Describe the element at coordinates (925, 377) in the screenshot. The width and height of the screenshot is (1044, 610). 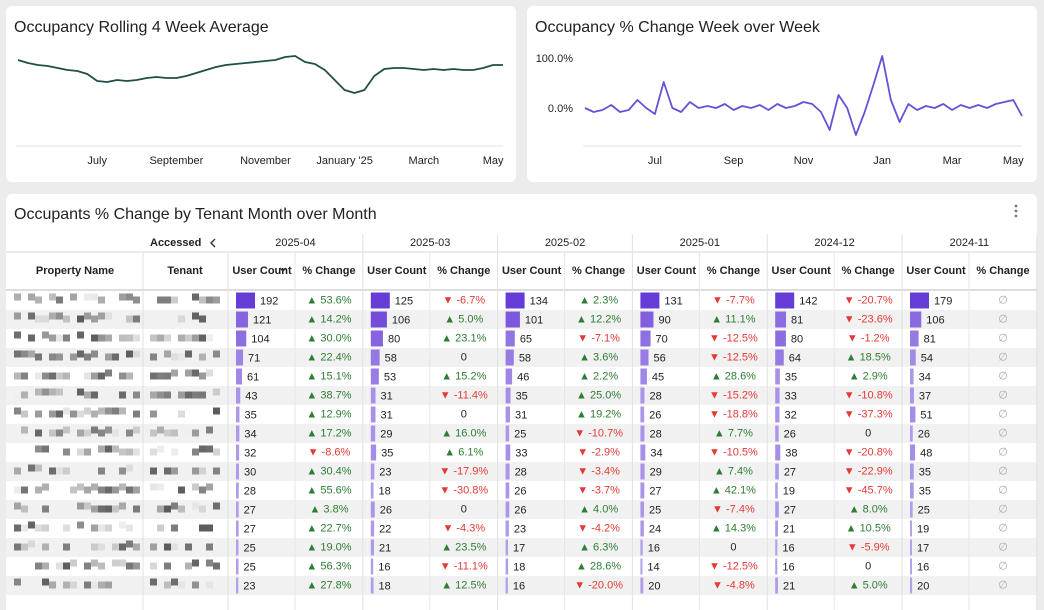
I see `count-value: 34` at that location.